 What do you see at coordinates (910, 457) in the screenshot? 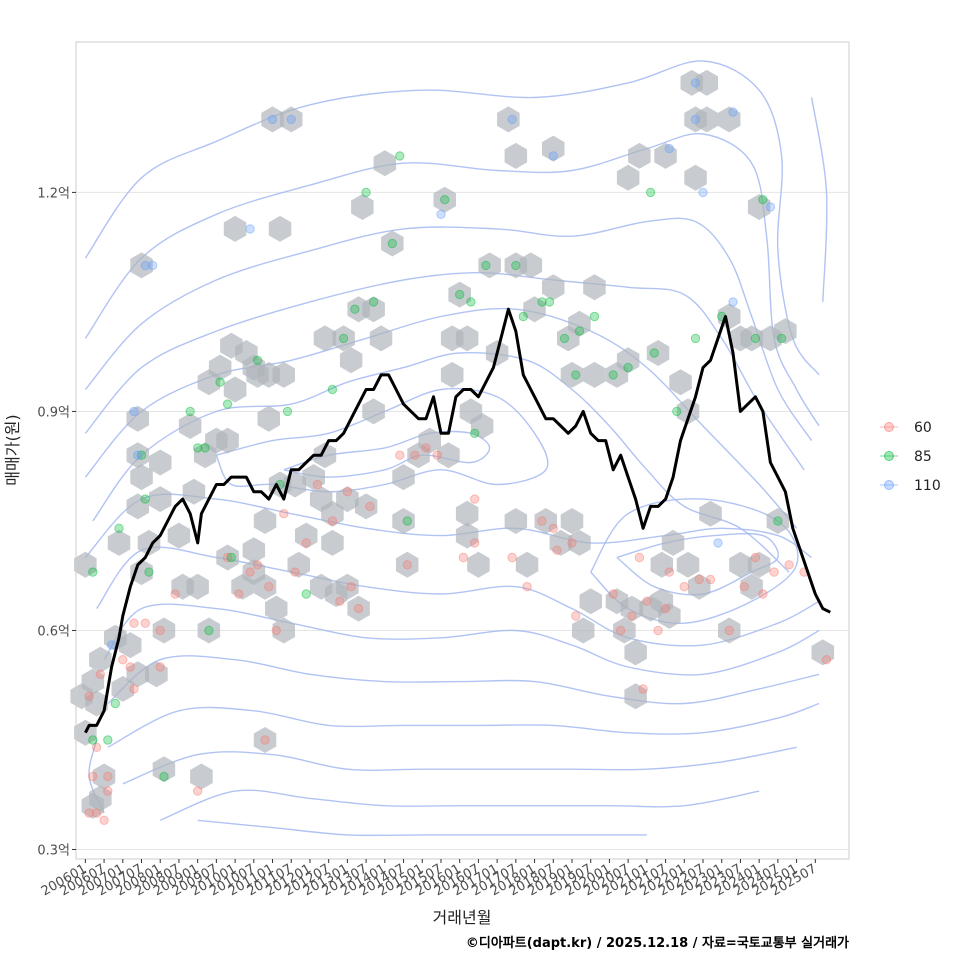
I see `legend: 60 85 110` at bounding box center [910, 457].